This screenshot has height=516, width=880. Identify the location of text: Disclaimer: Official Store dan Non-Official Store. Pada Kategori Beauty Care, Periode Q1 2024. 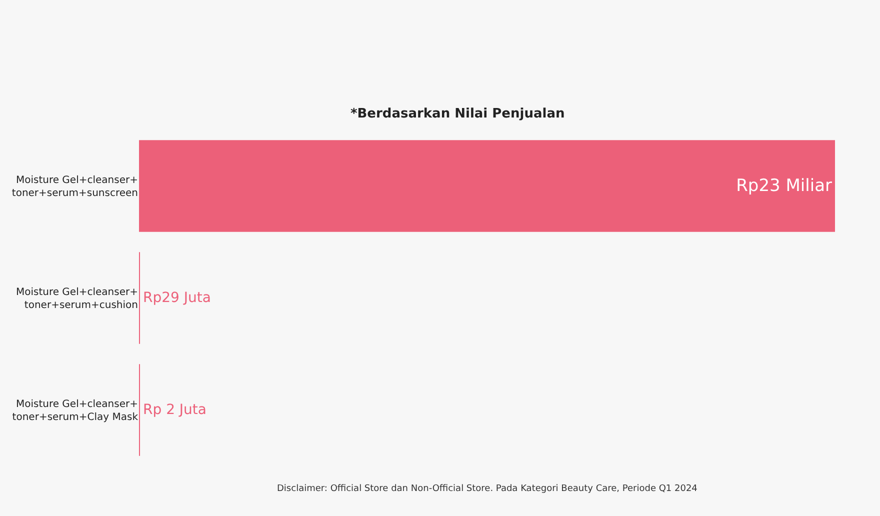
(487, 489).